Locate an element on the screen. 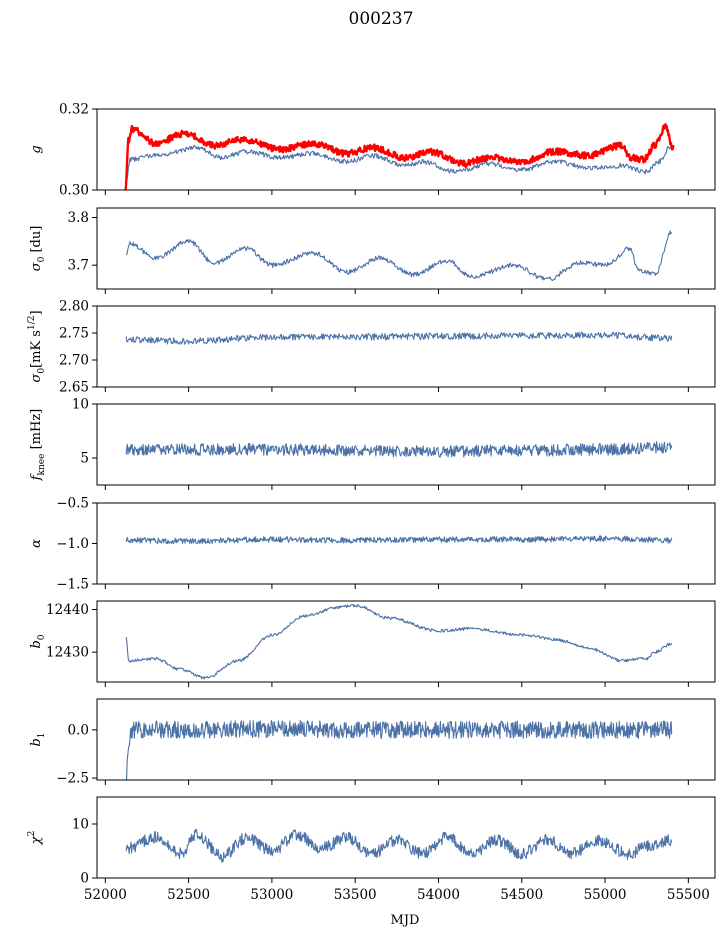 This screenshot has width=725, height=936. y-tick-label: 5 is located at coordinates (84, 459).